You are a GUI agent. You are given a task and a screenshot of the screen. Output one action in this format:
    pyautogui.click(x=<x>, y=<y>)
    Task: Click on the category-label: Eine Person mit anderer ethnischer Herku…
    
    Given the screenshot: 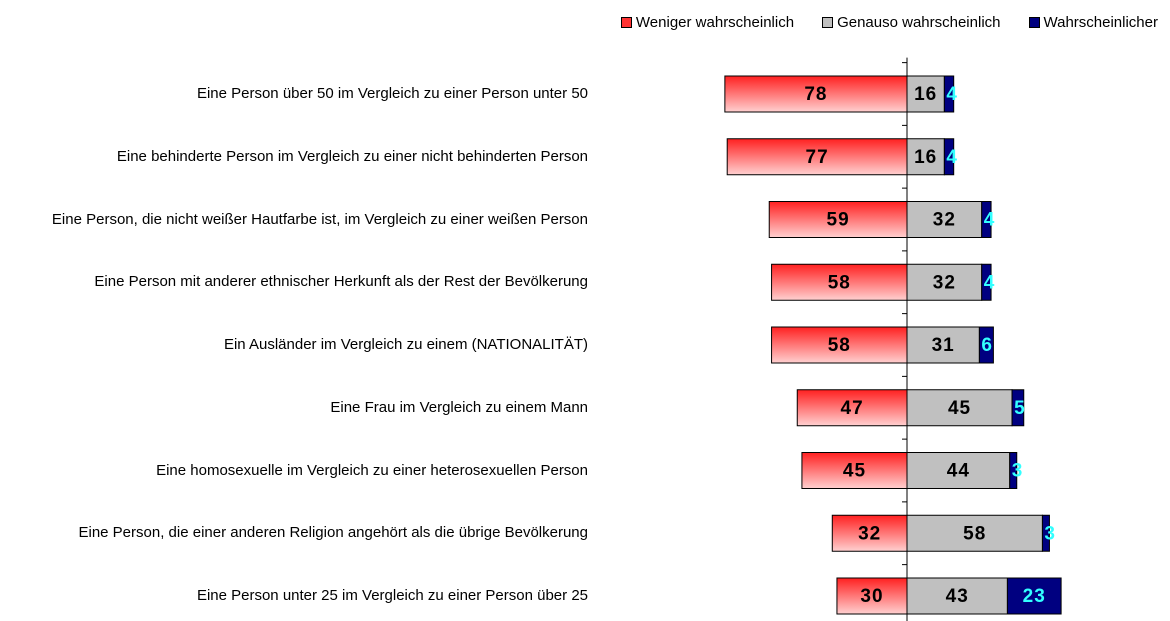 What is the action you would take?
    pyautogui.click(x=341, y=282)
    